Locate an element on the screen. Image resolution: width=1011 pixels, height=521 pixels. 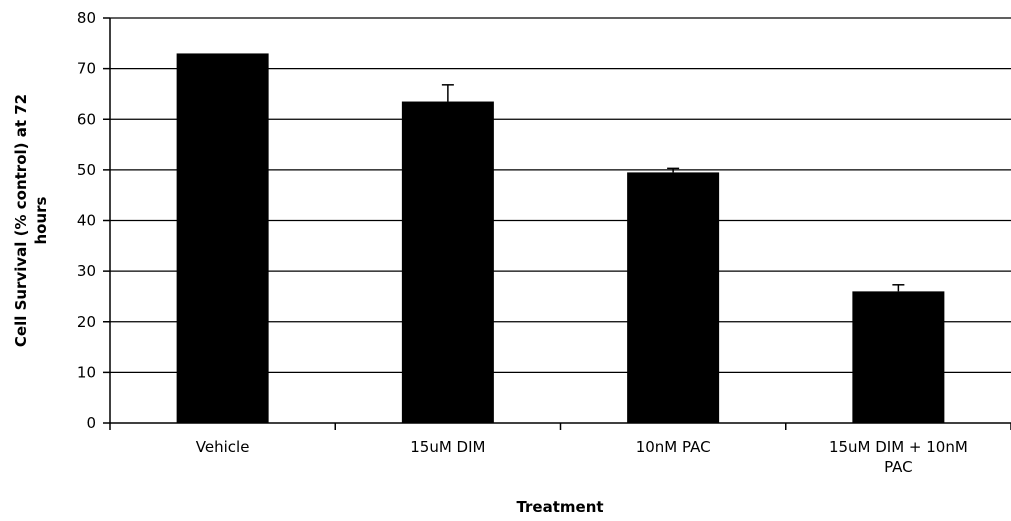
y-tick-label: 20 is located at coordinates (86, 322).